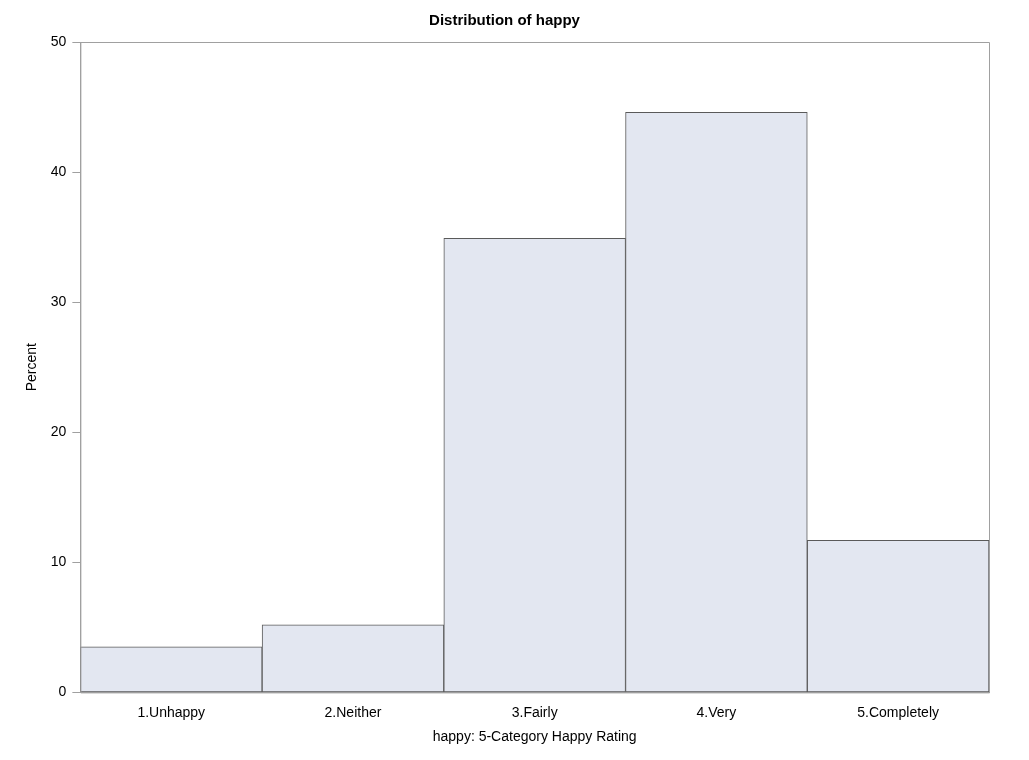 The image size is (1029, 760). What do you see at coordinates (62, 691) in the screenshot?
I see `y-tick-label: 0` at bounding box center [62, 691].